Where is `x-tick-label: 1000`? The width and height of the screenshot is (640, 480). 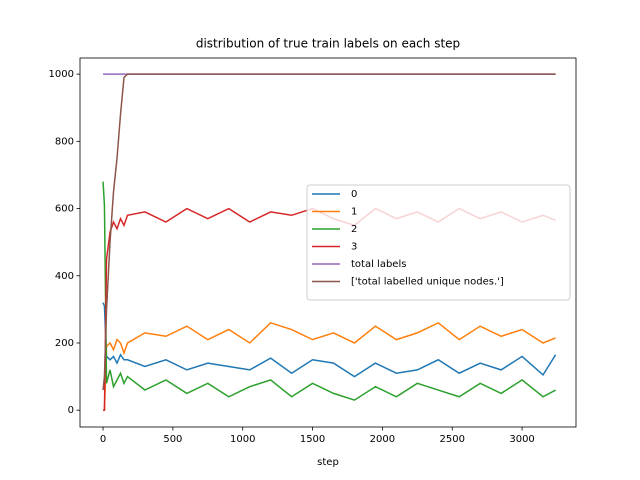 x-tick-label: 1000 is located at coordinates (242, 439).